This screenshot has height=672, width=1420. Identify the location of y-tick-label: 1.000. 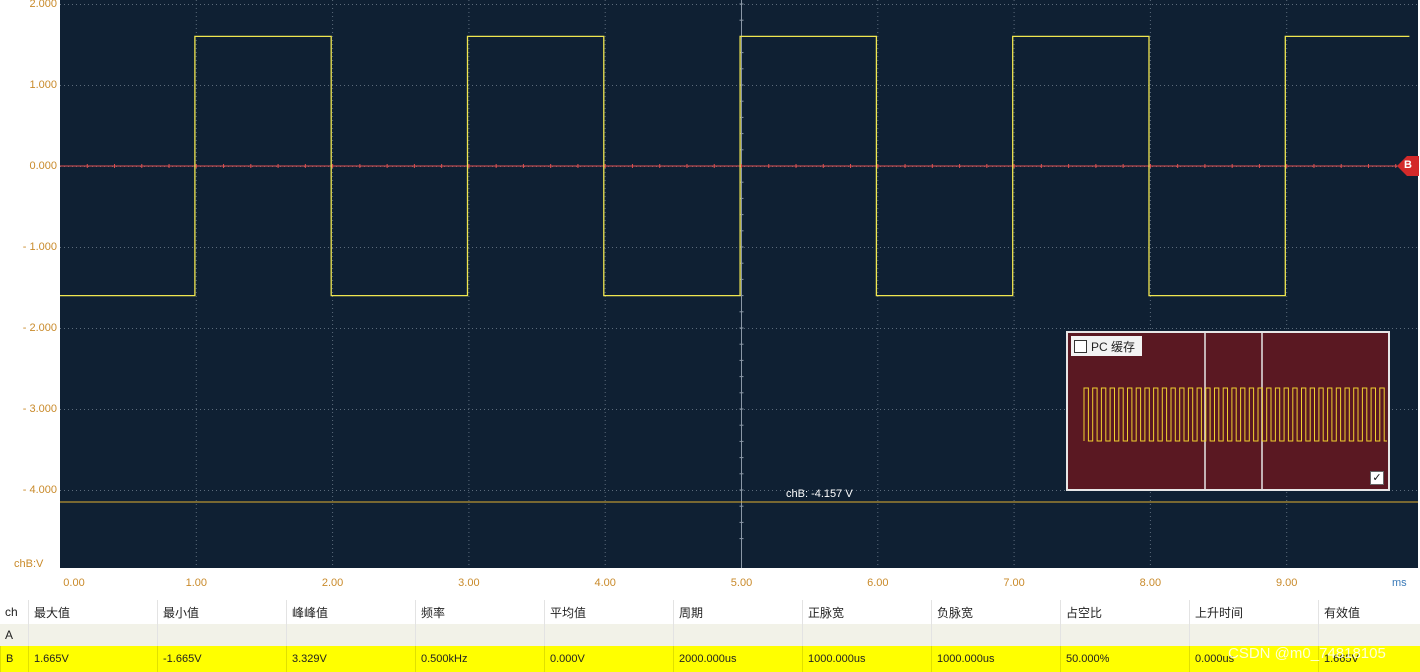
(43, 85).